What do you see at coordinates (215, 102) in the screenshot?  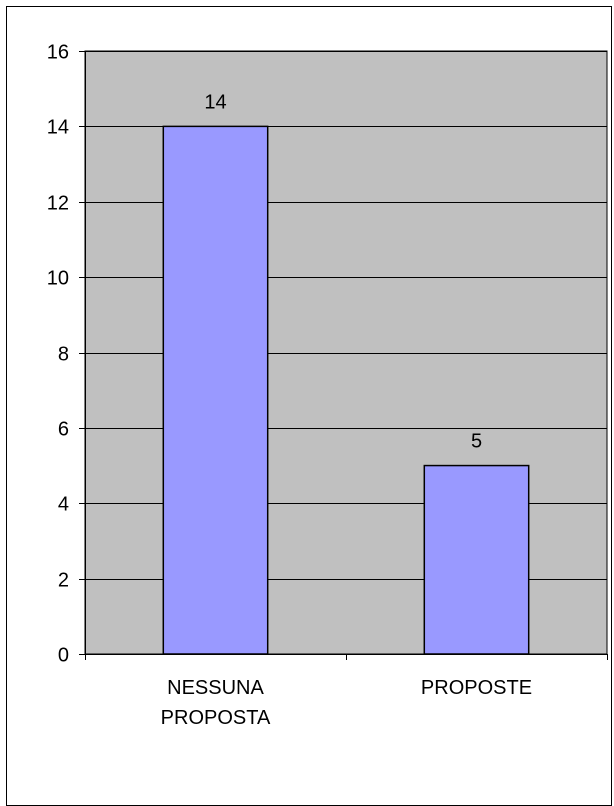 I see `data-label: 14` at bounding box center [215, 102].